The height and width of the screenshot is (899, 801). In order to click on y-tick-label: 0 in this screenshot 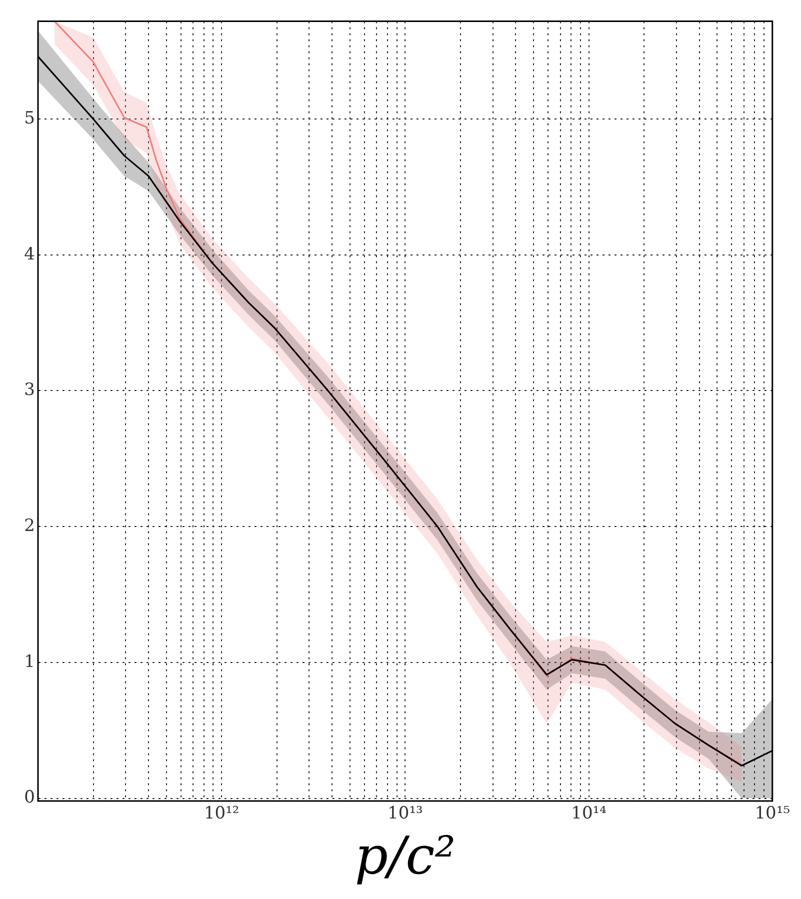, I will do `click(29, 798)`.